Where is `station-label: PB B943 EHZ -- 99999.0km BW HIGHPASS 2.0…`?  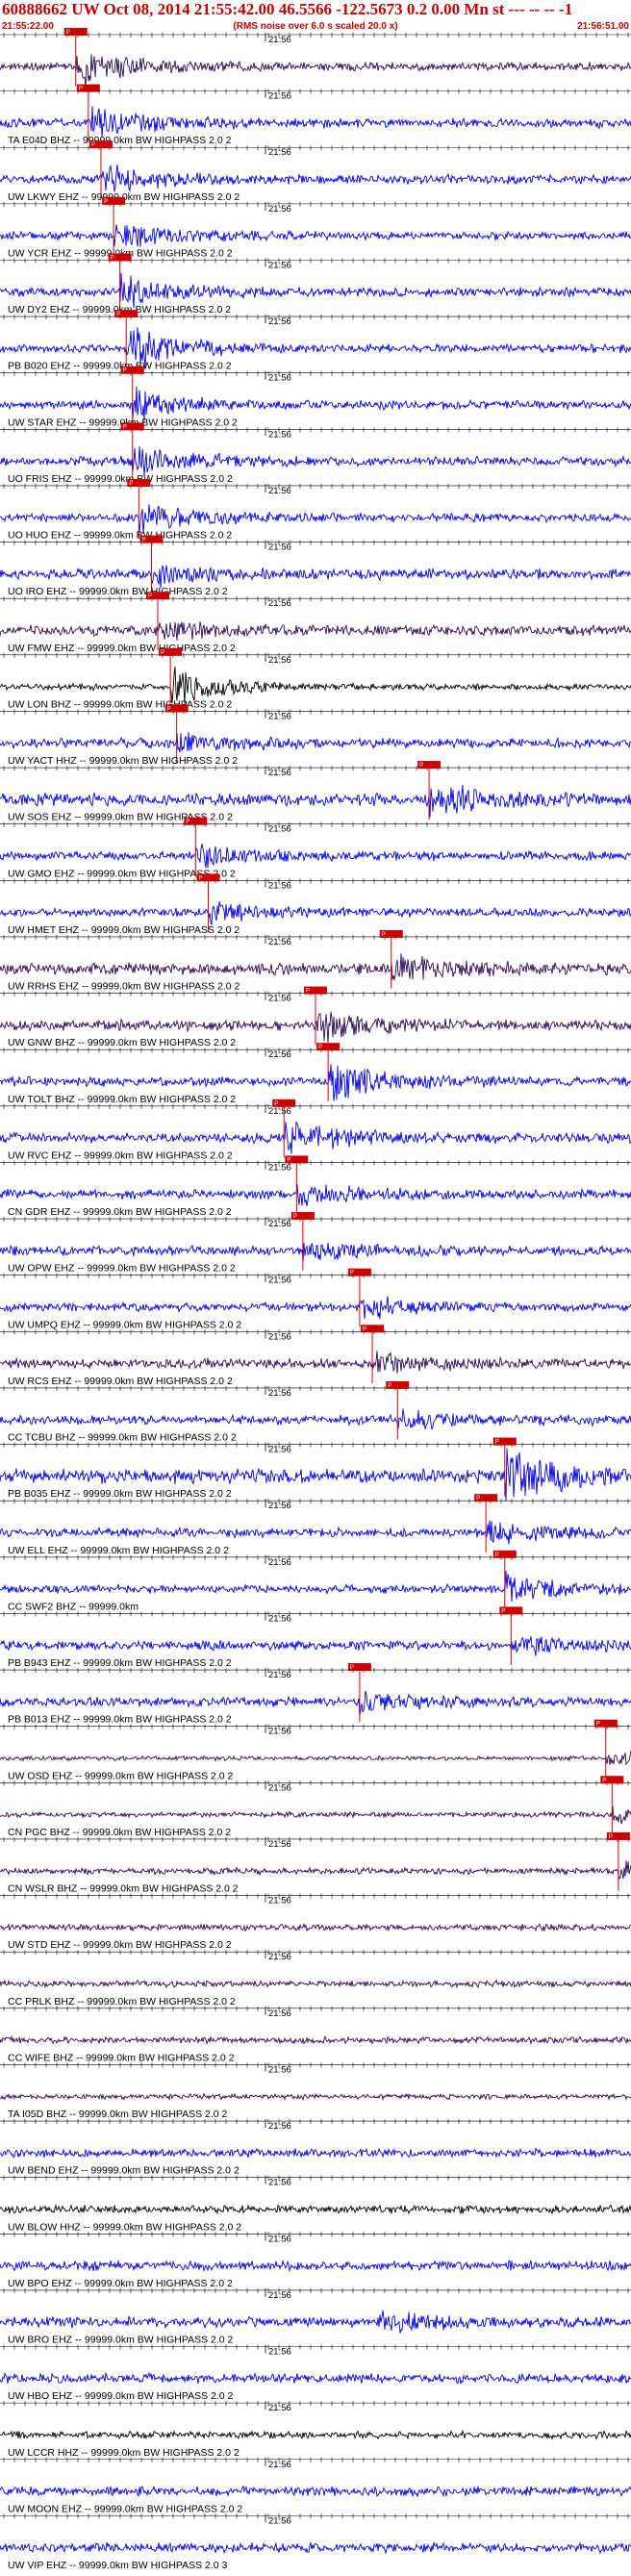 station-label: PB B943 EHZ -- 99999.0km BW HIGHPASS 2.0… is located at coordinates (120, 1663).